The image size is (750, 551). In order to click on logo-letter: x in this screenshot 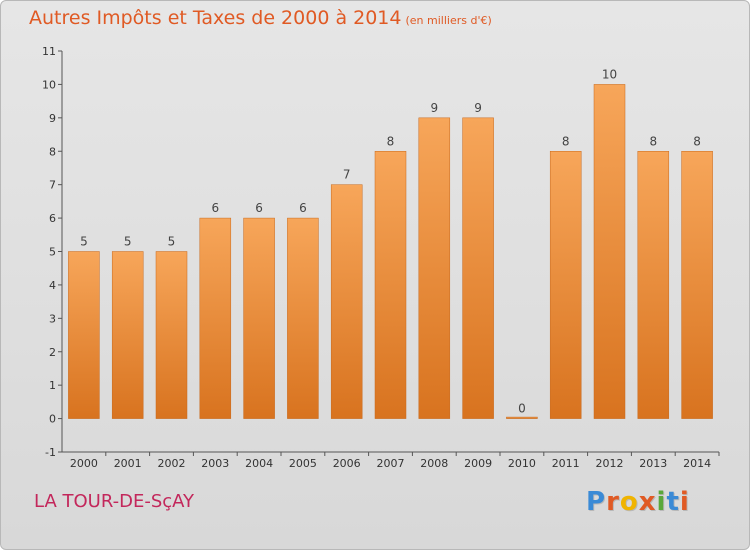, I will do `click(647, 502)`.